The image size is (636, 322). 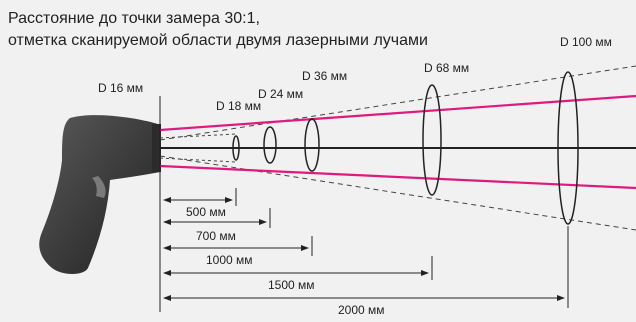 What do you see at coordinates (120, 88) in the screenshot?
I see `spot-label-16: D 16 мм` at bounding box center [120, 88].